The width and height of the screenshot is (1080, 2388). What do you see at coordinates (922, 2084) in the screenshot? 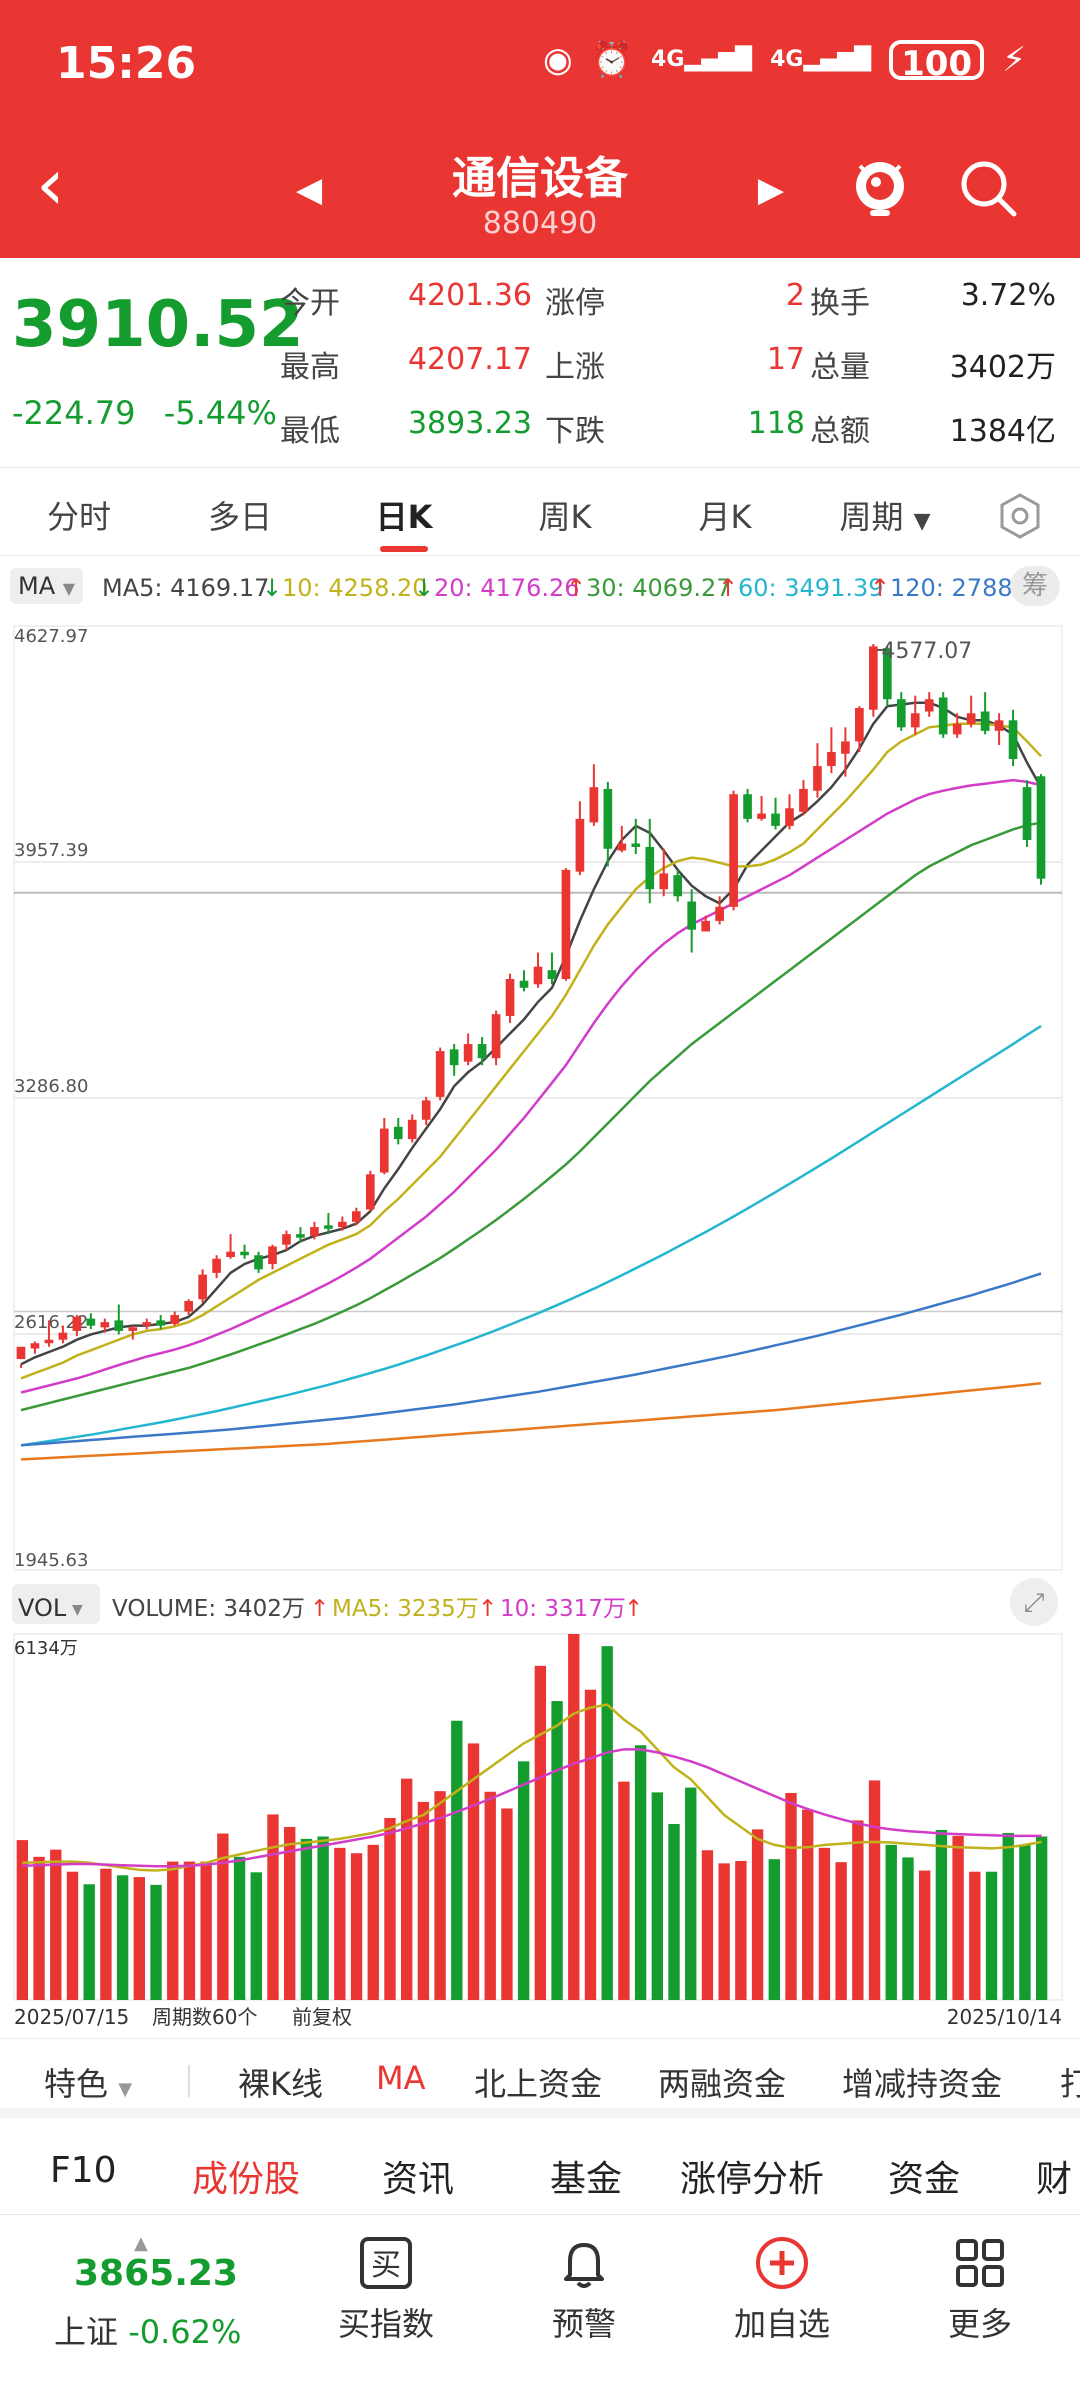
I see `feature-holdings-change: 增减持资金` at bounding box center [922, 2084].